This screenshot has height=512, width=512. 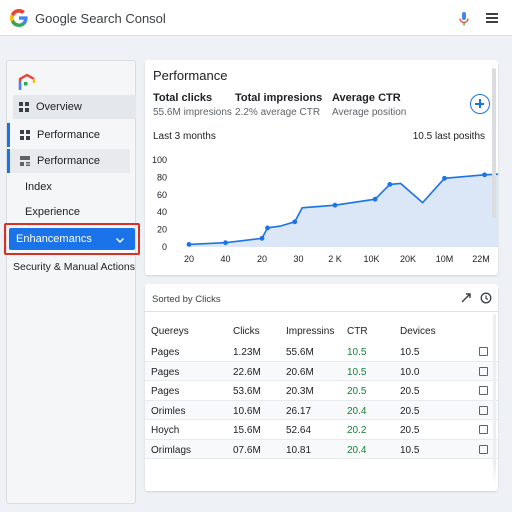 I want to click on sidebar-item-label: Overview, so click(x=59, y=107).